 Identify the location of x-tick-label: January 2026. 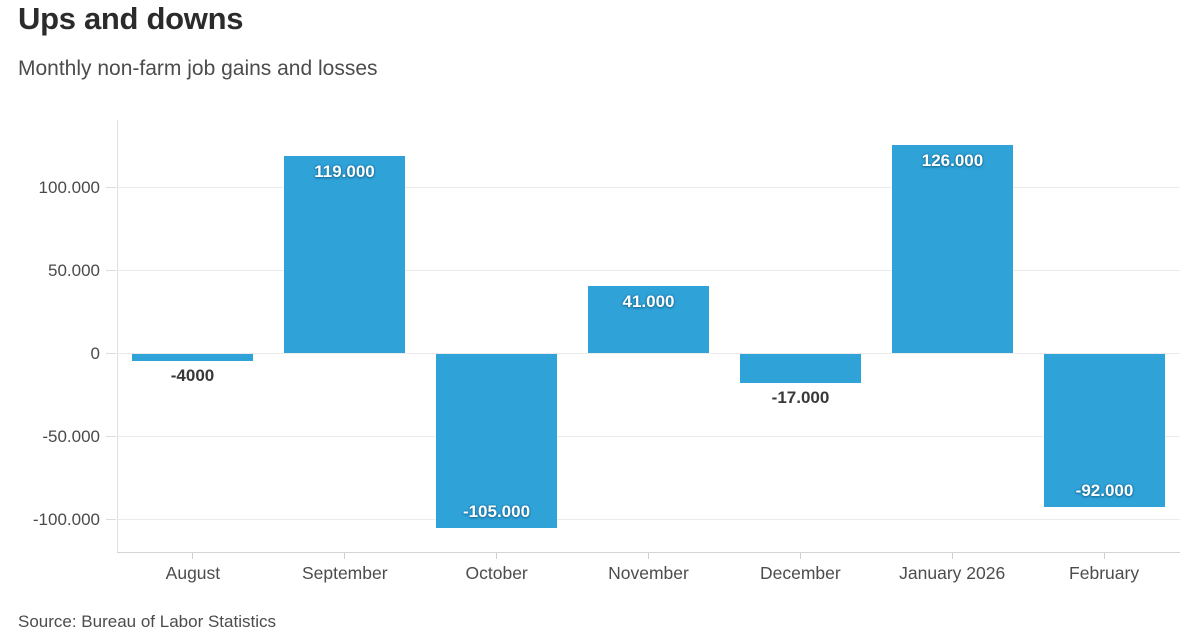
(952, 573).